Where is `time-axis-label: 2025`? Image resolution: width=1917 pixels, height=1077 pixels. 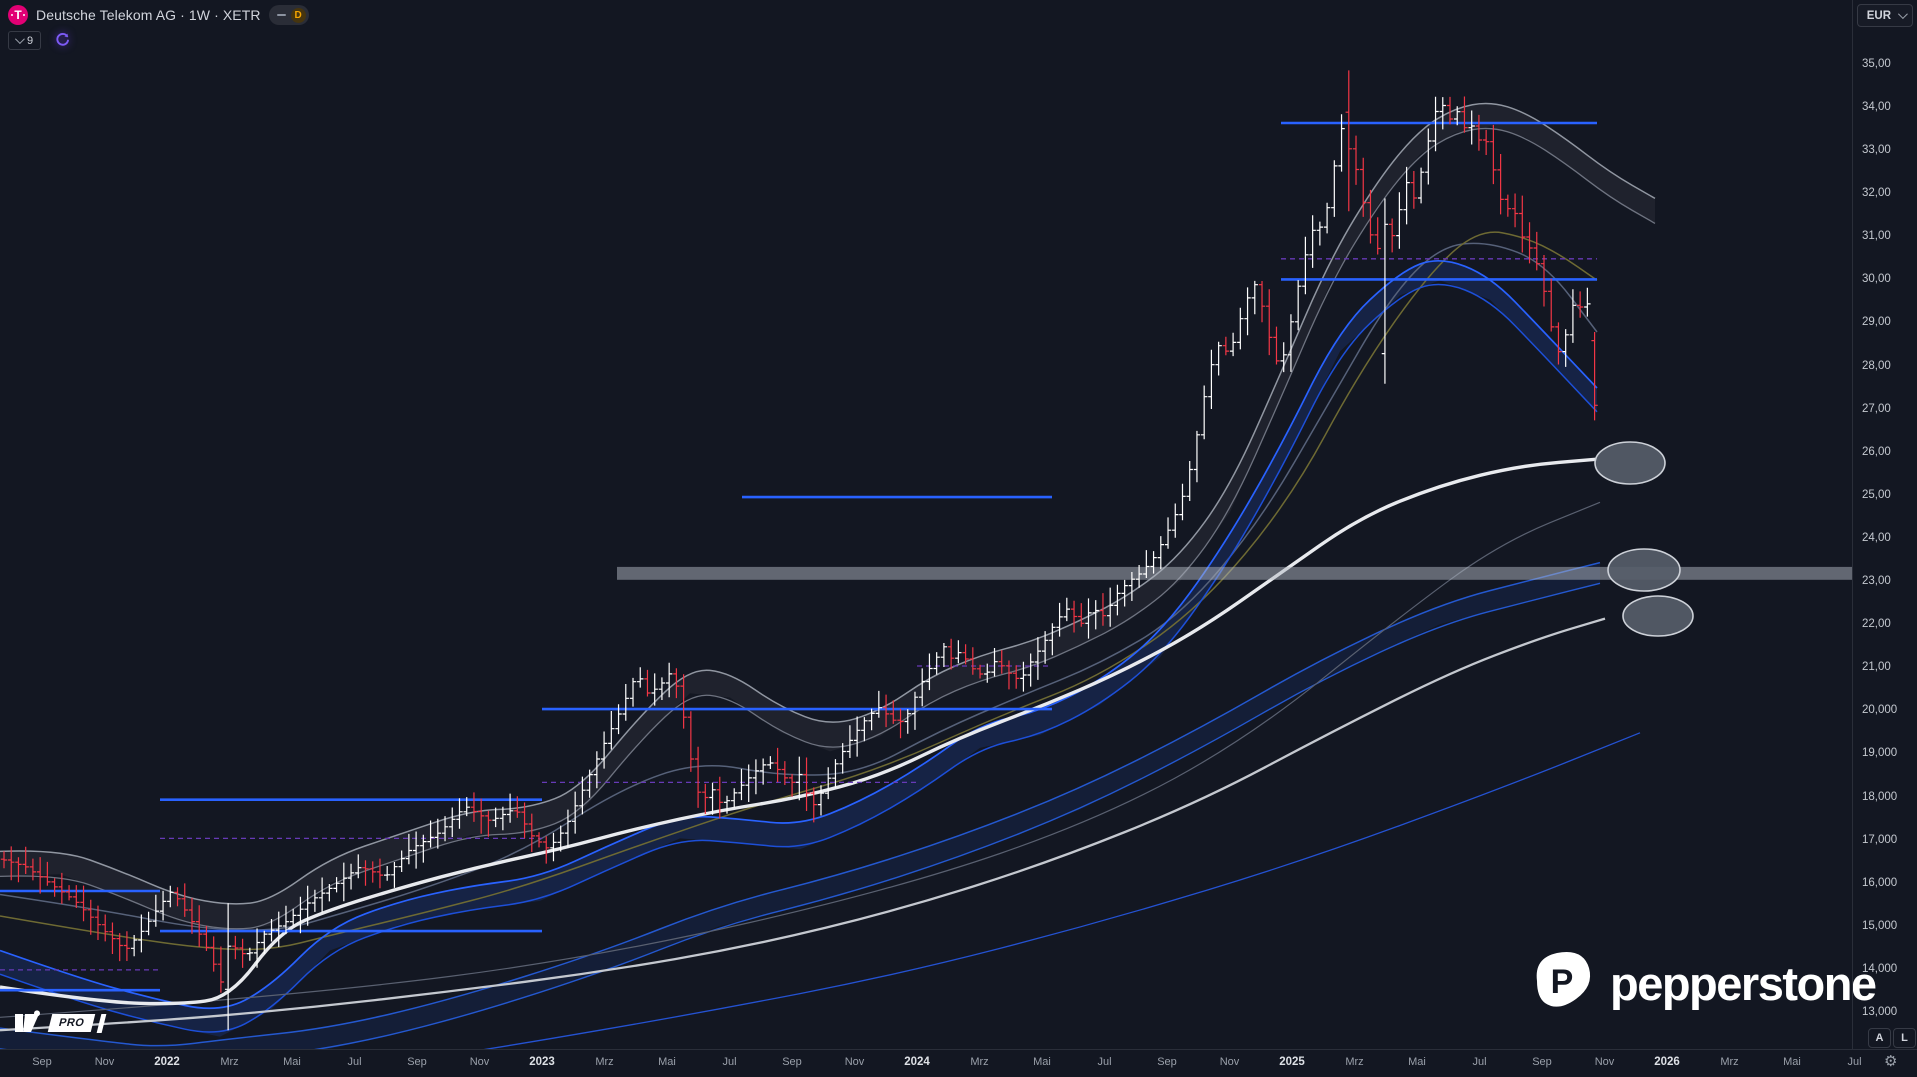
time-axis-label: 2025 is located at coordinates (1292, 1062).